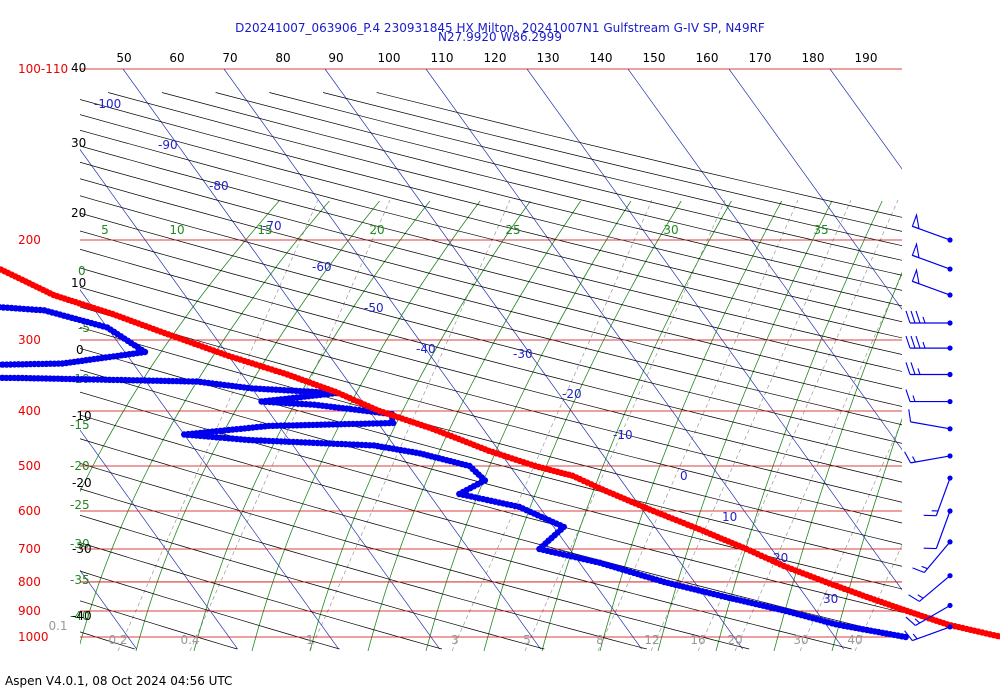  Describe the element at coordinates (80, 580) in the screenshot. I see `moist-adiabat-left-label: -35` at that location.